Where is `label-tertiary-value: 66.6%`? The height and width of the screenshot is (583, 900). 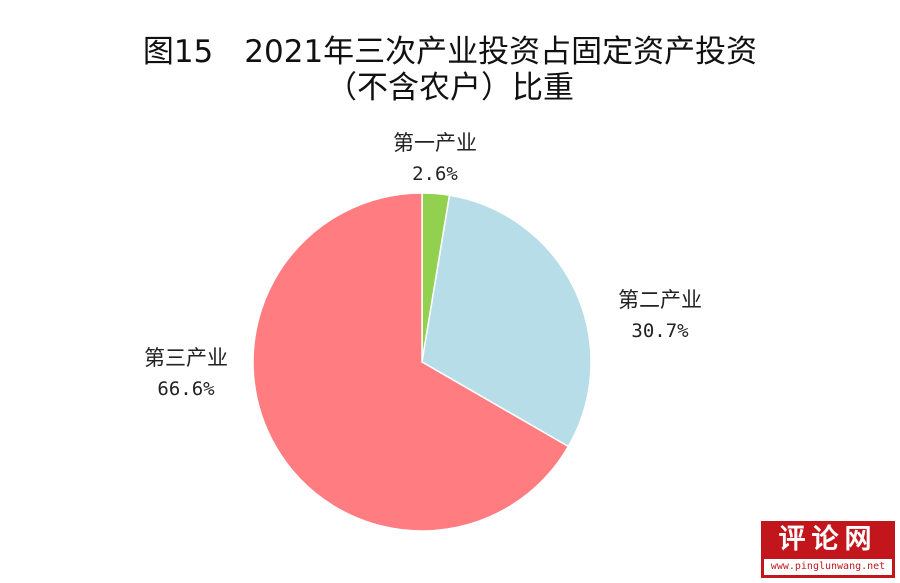
label-tertiary-value: 66.6% is located at coordinates (186, 389).